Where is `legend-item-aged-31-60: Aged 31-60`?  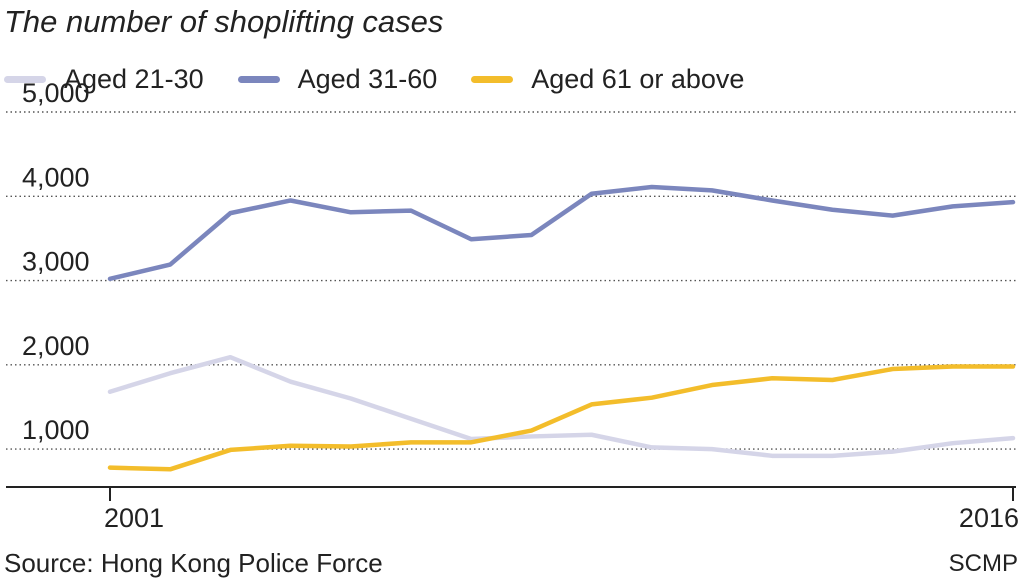
legend-item-aged-31-60: Aged 31-60 is located at coordinates (337, 79).